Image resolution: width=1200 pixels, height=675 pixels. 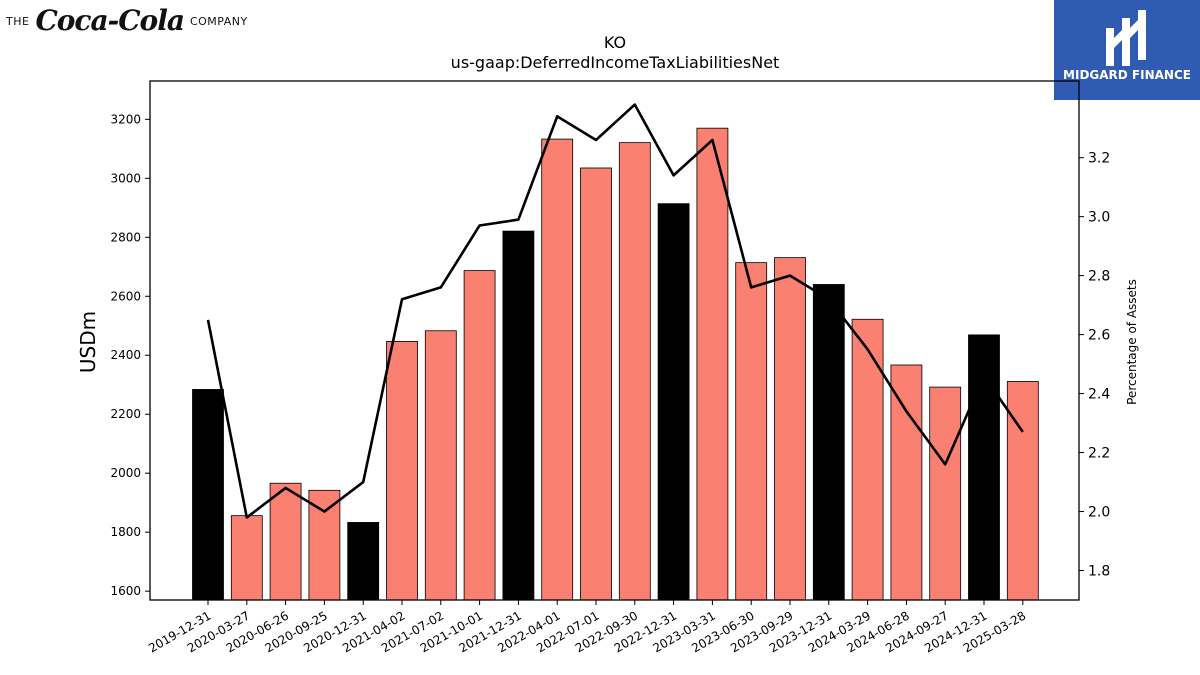 What do you see at coordinates (1099, 336) in the screenshot?
I see `y2-tick-label: 2.6` at bounding box center [1099, 336].